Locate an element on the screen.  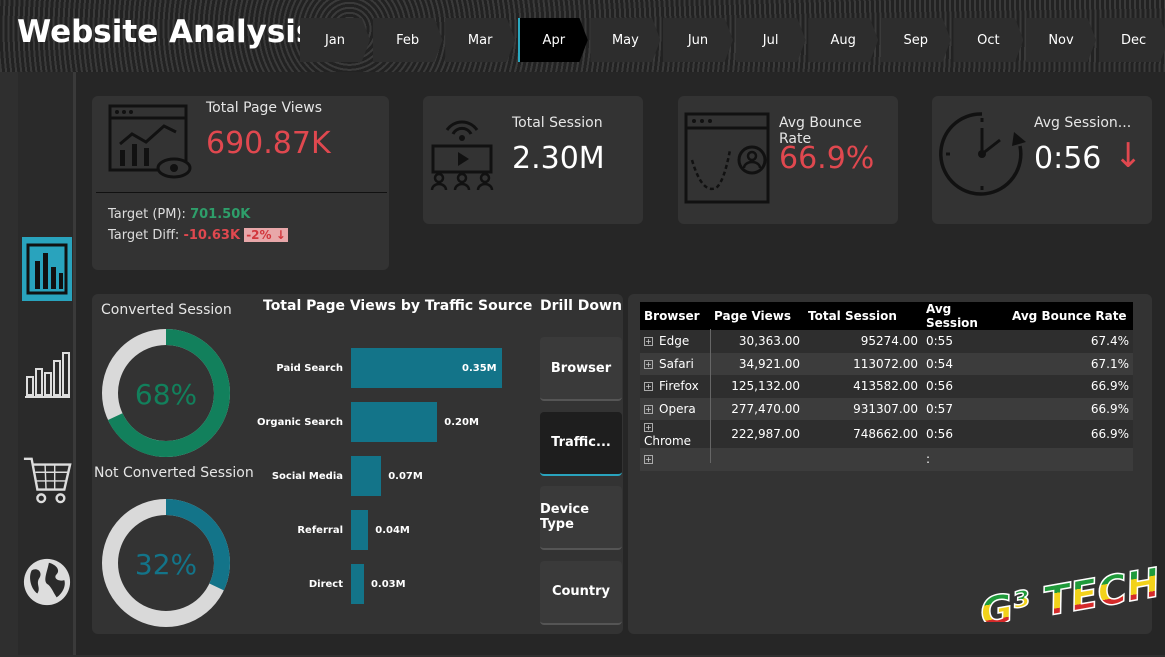
table-cell: 0:55 is located at coordinates (965, 341).